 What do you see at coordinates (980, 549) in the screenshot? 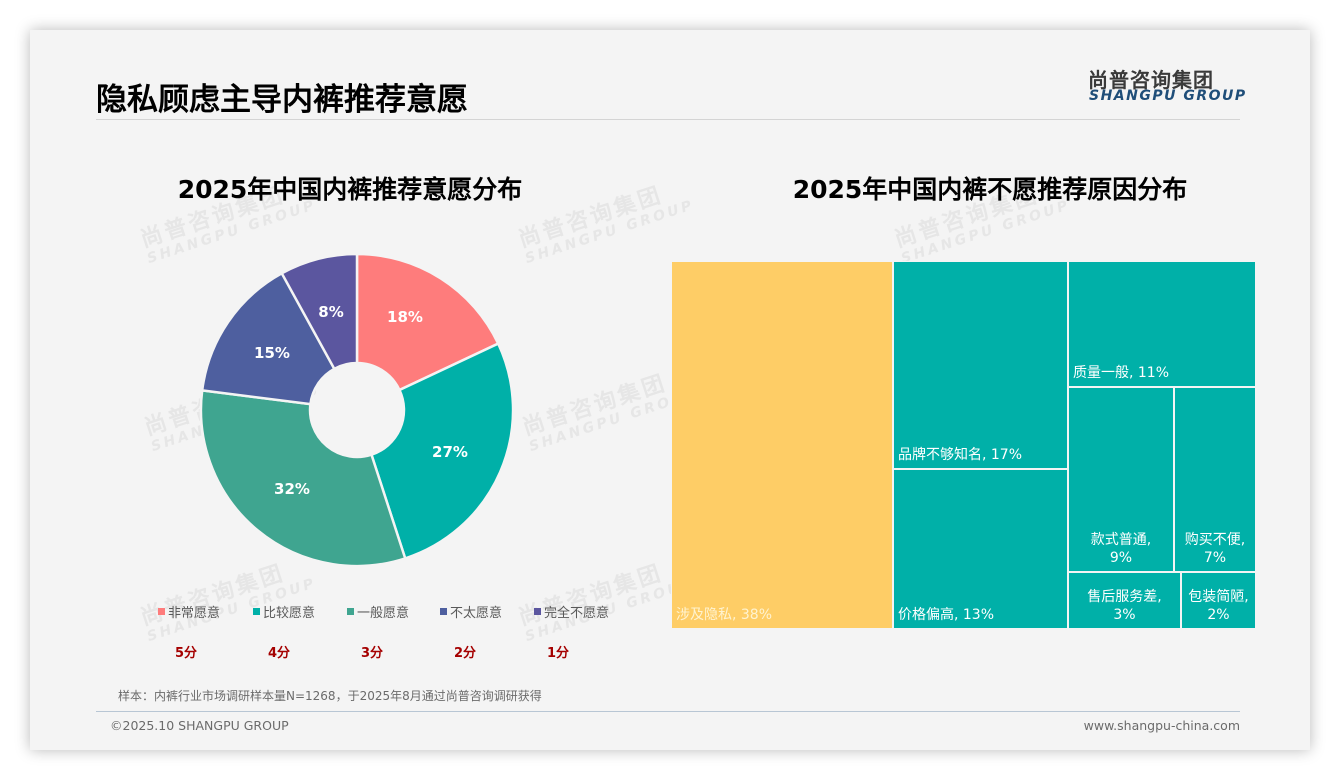
I see `treemap-cell-price: 价格偏高, 13%` at bounding box center [980, 549].